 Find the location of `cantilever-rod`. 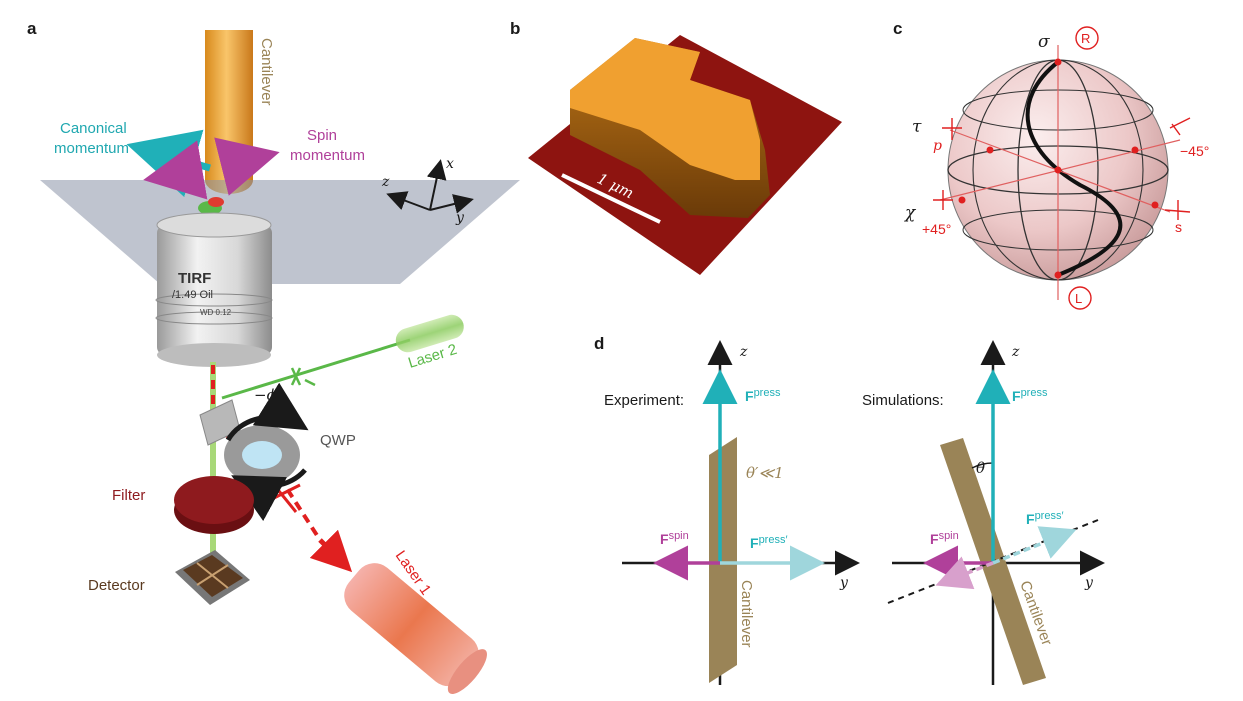

cantilever-rod is located at coordinates (229, 112).